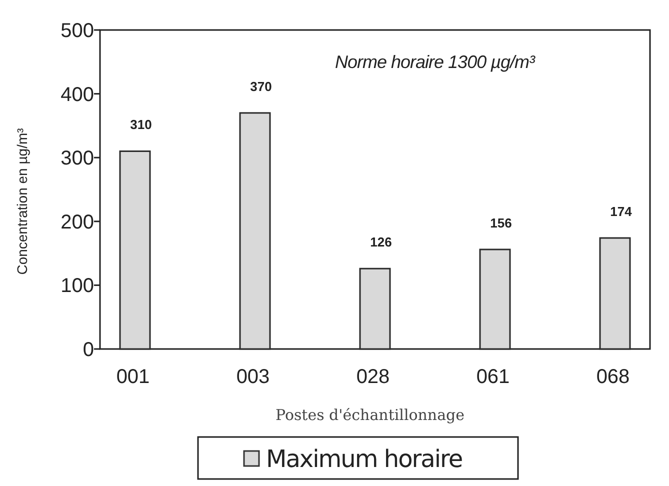 Image resolution: width=669 pixels, height=486 pixels. What do you see at coordinates (88, 350) in the screenshot?
I see `y-tick-label: 0` at bounding box center [88, 350].